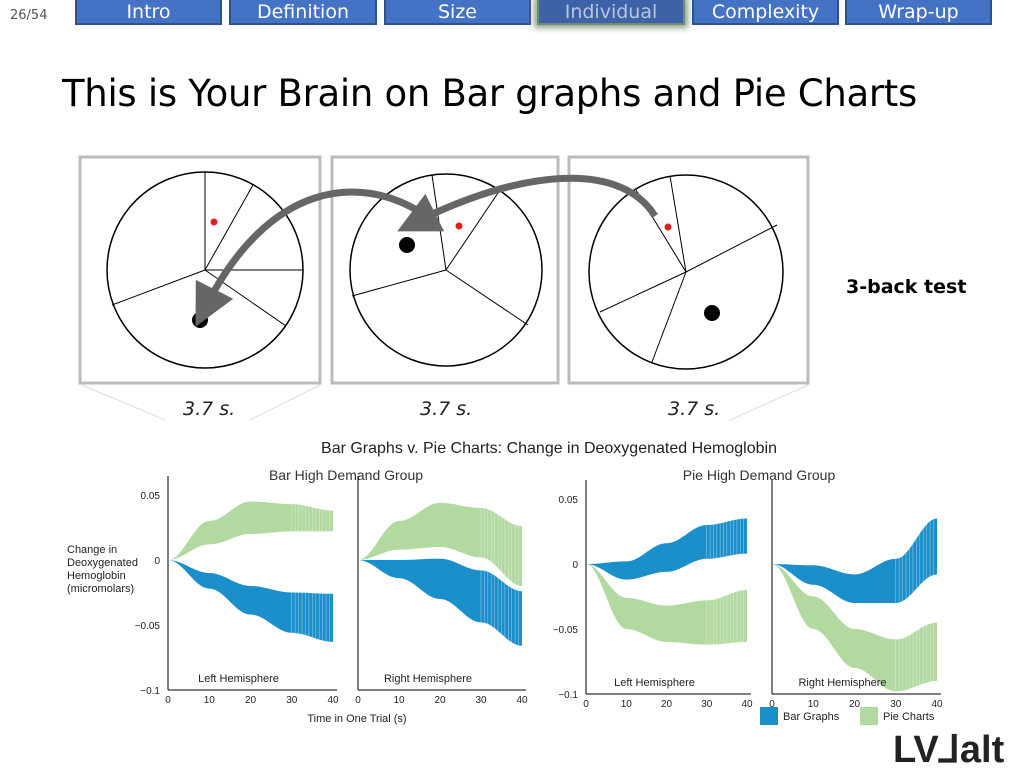 The image size is (1024, 768). Describe the element at coordinates (148, 12) in the screenshot. I see `tab-intro: Intro` at that location.